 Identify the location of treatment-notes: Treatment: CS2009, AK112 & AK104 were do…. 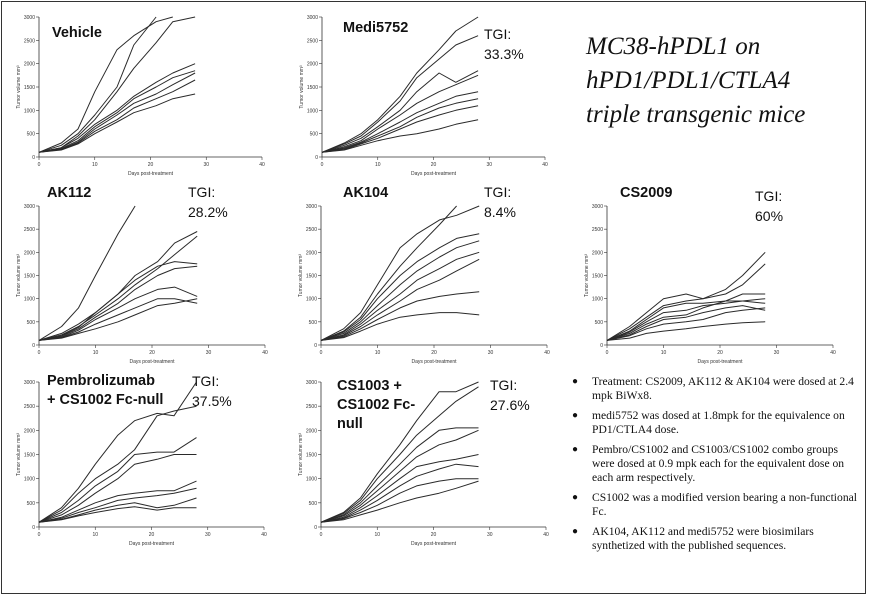
(715, 467).